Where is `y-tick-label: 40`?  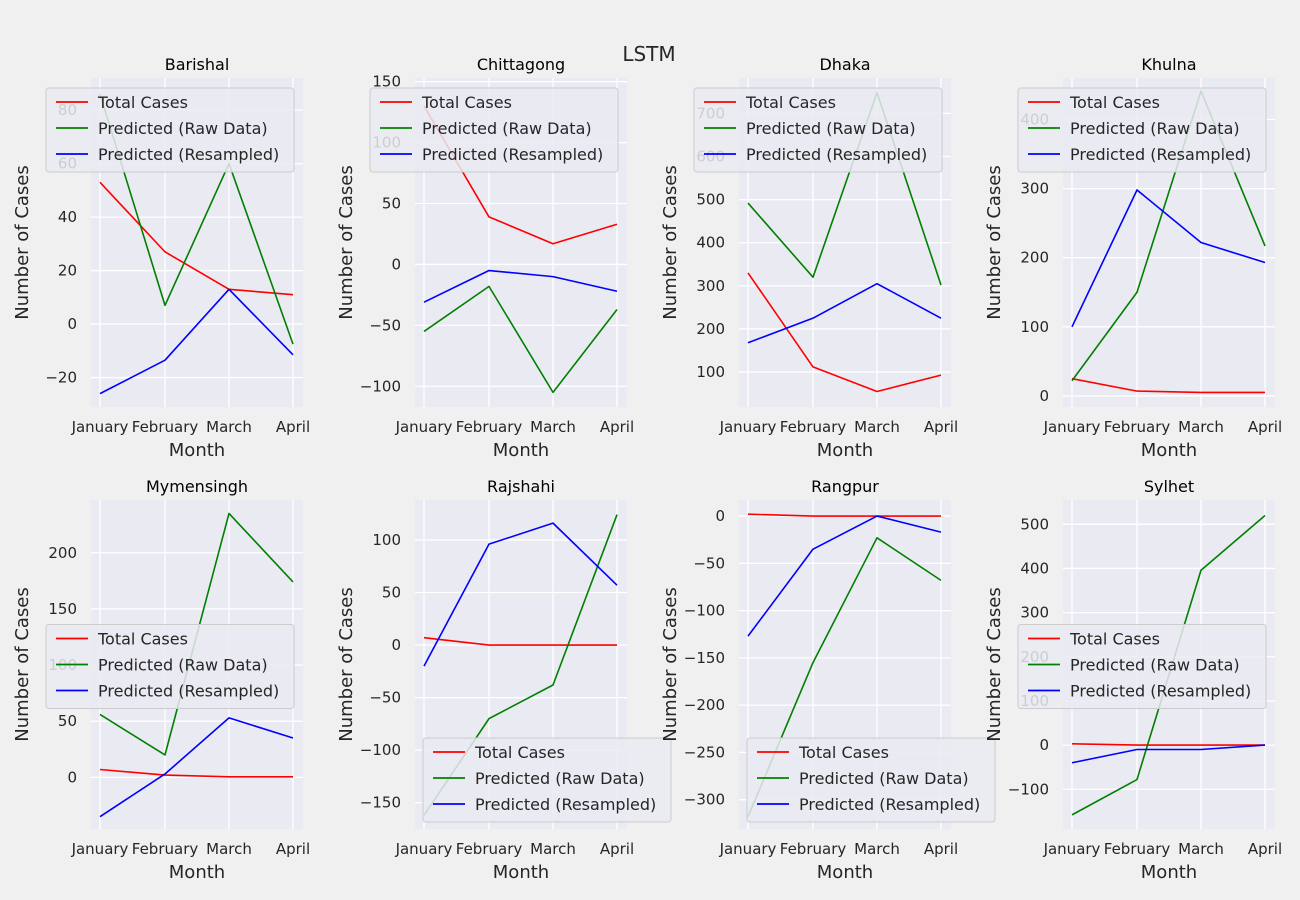 y-tick-label: 40 is located at coordinates (67, 217).